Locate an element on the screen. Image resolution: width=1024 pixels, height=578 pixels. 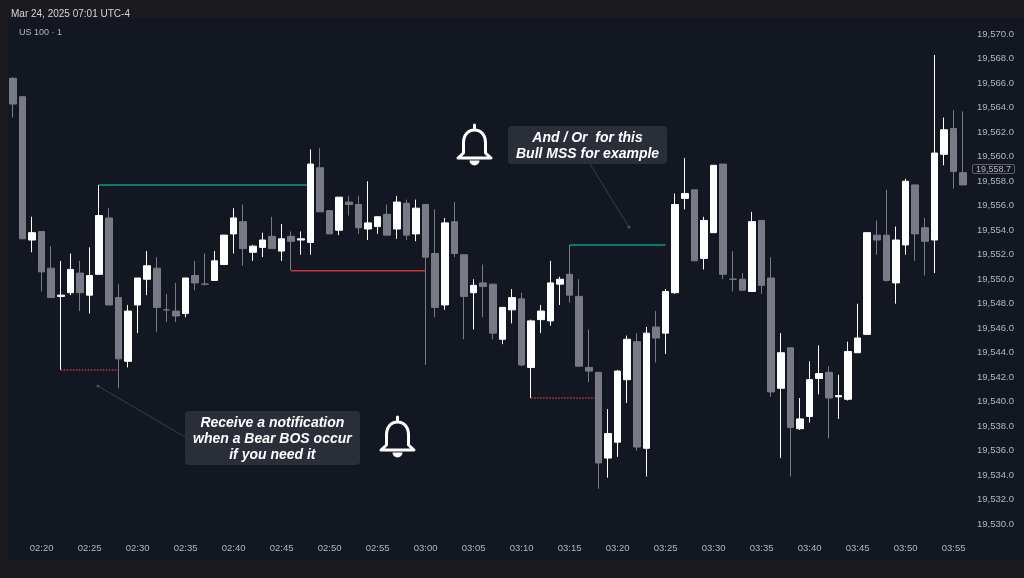
x-tick-label: 02:55 is located at coordinates (377, 547).